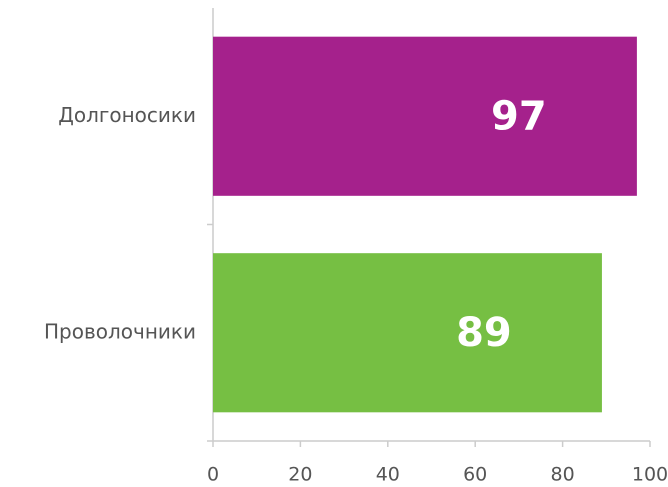 Image resolution: width=668 pixels, height=487 pixels. Describe the element at coordinates (650, 475) in the screenshot. I see `x-tick-label: 100` at that location.